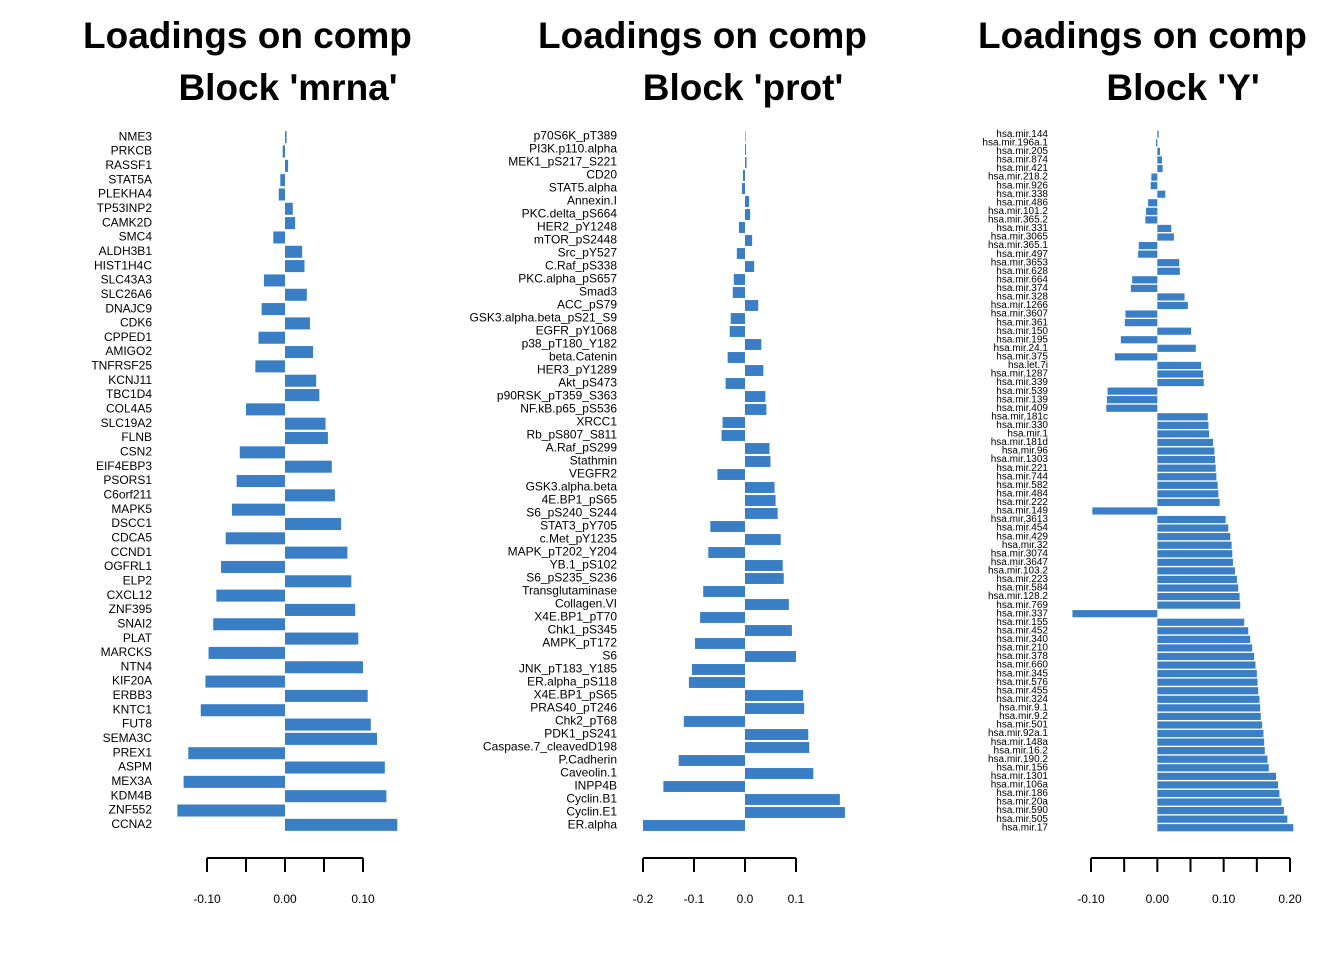 The image size is (1344, 965). Describe the element at coordinates (126, 652) in the screenshot. I see `bar-label: MARCKS` at that location.